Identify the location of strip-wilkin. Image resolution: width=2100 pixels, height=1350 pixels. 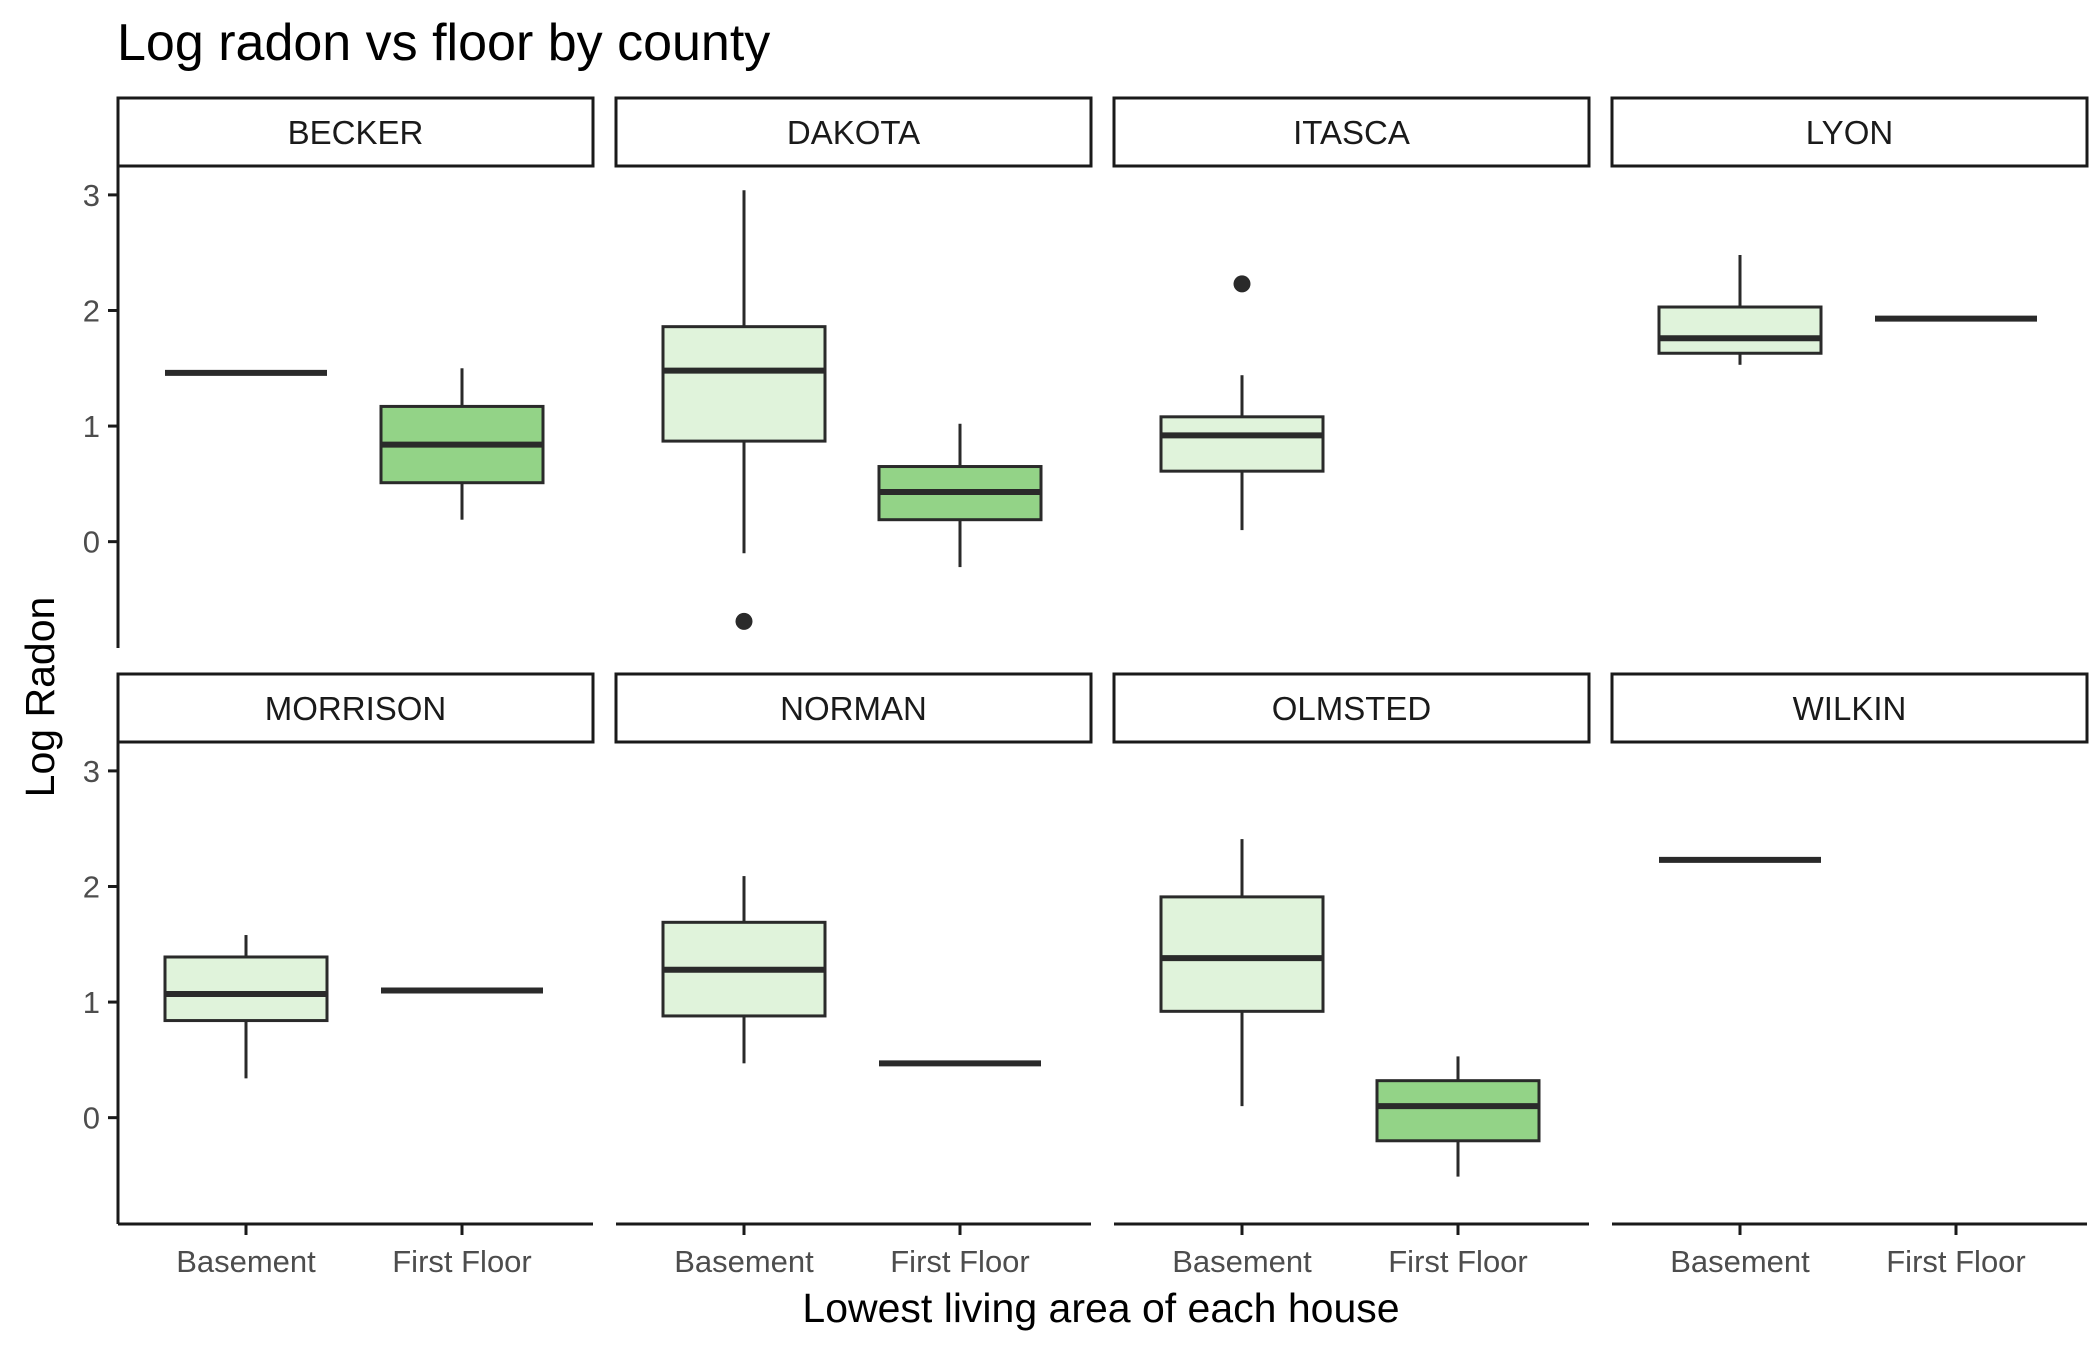
(1849, 708).